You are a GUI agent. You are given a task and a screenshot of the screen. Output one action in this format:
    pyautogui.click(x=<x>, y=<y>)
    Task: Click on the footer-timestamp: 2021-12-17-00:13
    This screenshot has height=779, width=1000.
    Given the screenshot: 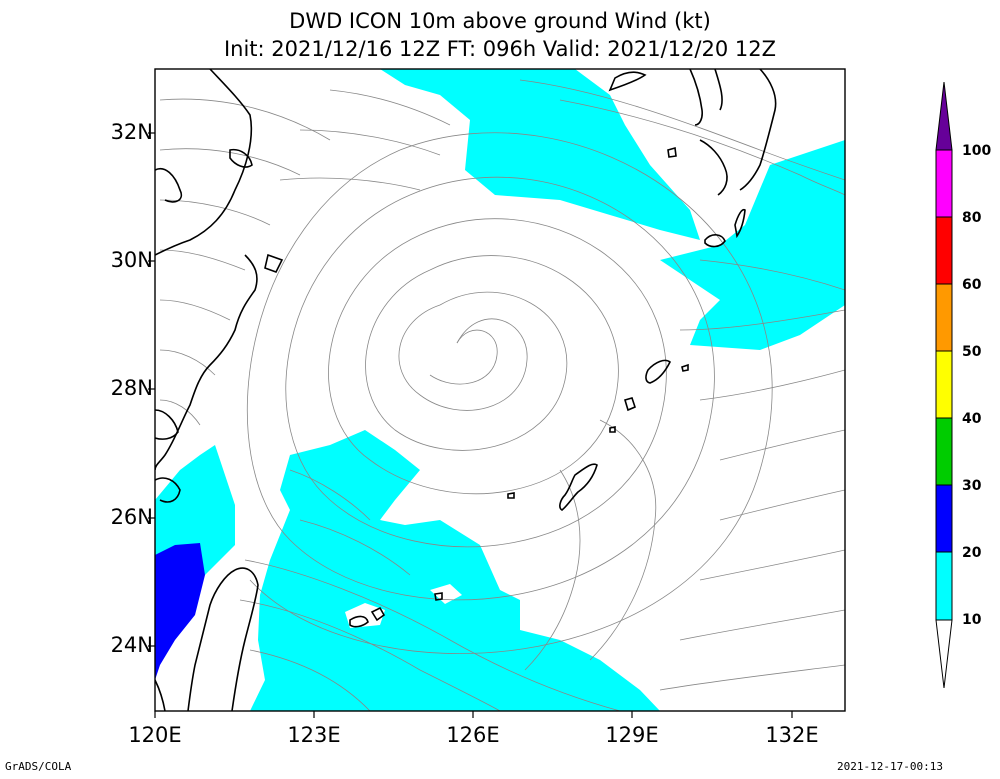 What is the action you would take?
    pyautogui.click(x=890, y=766)
    